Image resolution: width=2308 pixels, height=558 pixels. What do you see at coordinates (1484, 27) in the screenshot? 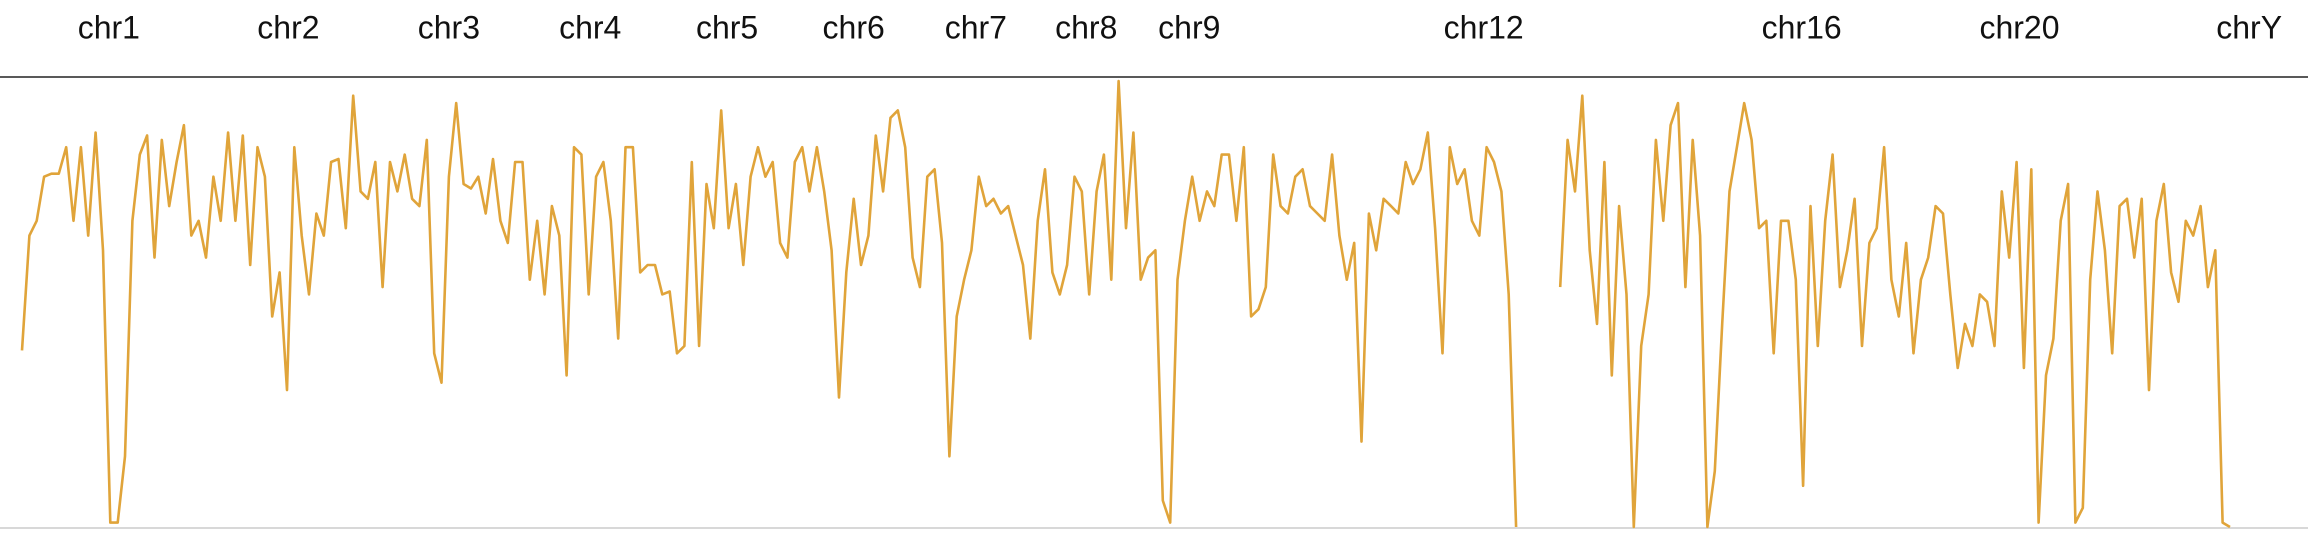
I see `x-tick-label: chr12` at bounding box center [1484, 27].